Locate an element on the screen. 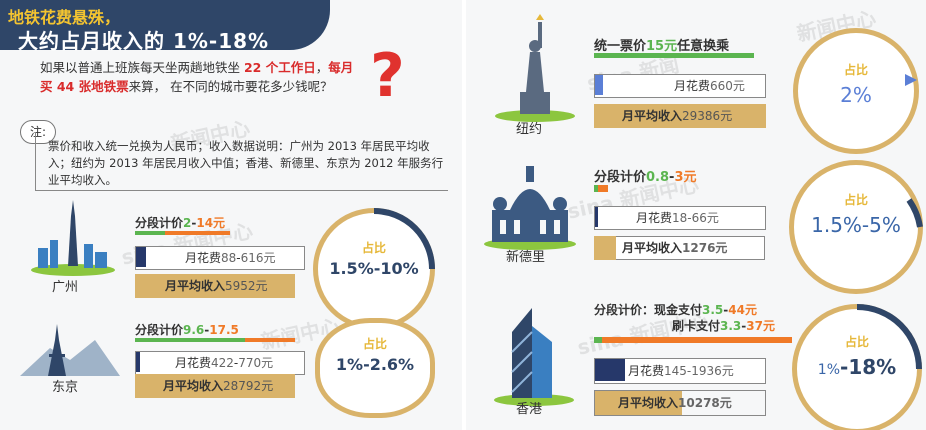 The image size is (926, 430). ratio-value: 1%-18% is located at coordinates (857, 367).